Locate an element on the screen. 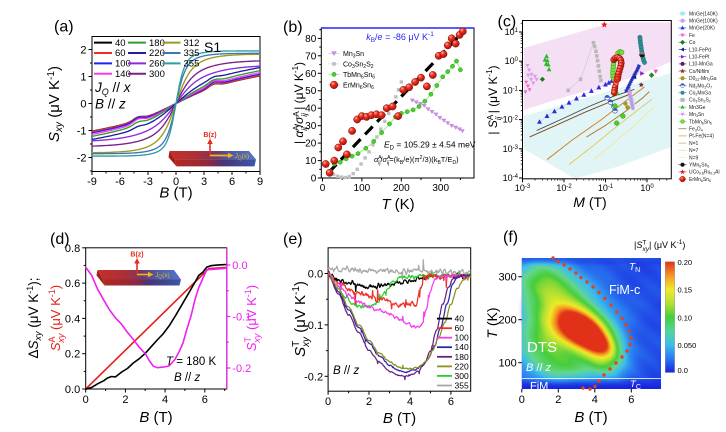 The height and width of the screenshot is (432, 726). svg-text: L10-FePd is located at coordinates (700, 50).